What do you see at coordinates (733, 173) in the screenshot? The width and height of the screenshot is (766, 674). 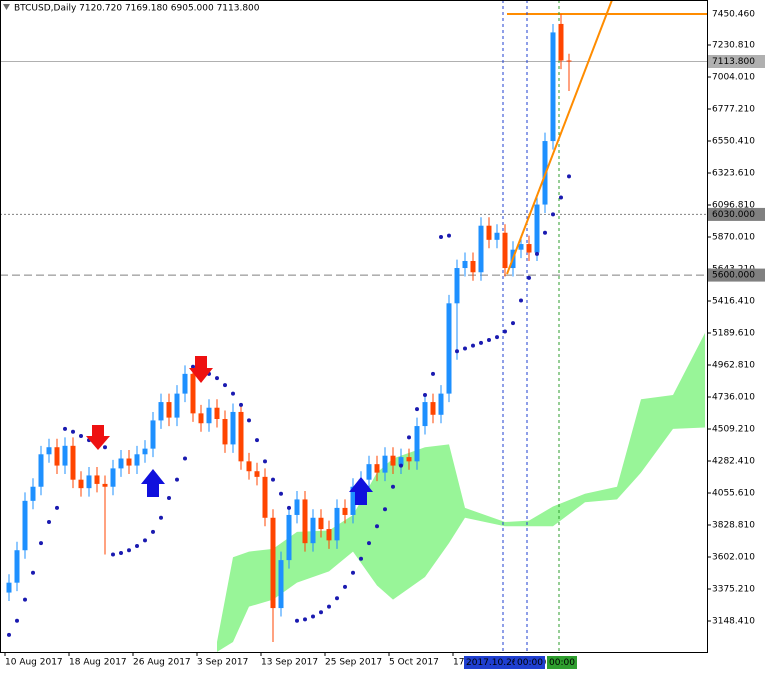 I see `y-tick-label: 6323.610` at bounding box center [733, 173].